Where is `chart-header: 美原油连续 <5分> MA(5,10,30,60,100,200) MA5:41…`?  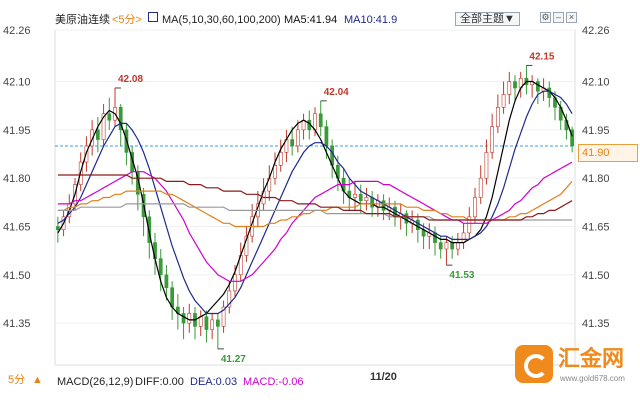 chart-header: 美原油连续 <5分> MA(5,10,30,60,100,200) MA5:41… is located at coordinates (320, 15).